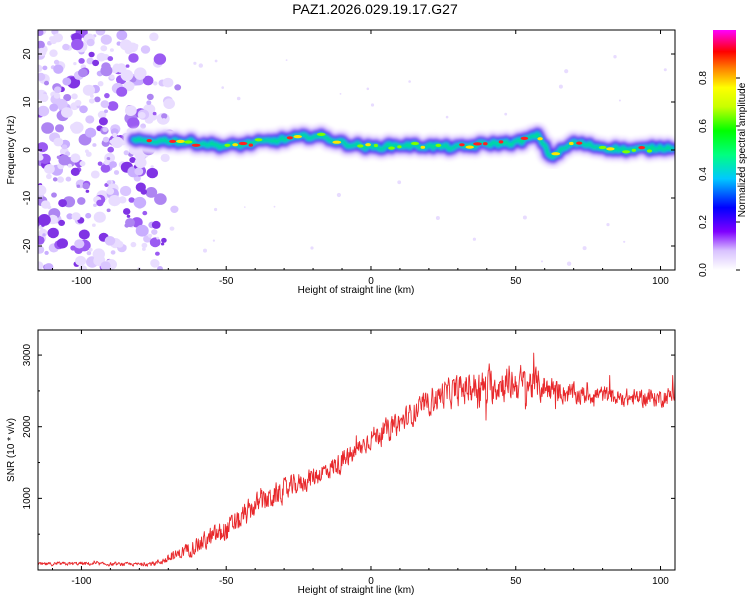 This screenshot has height=605, width=750. What do you see at coordinates (81, 581) in the screenshot?
I see `snr-xtick-label: -100` at bounding box center [81, 581].